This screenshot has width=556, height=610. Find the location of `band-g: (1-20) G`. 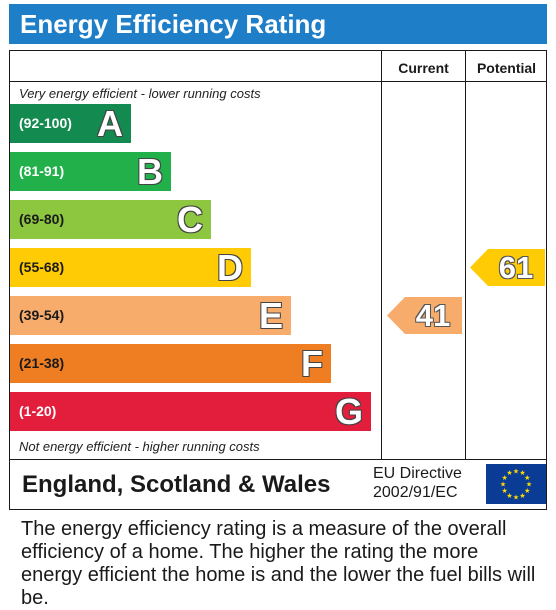

band-g: (1-20) G is located at coordinates (190, 411).